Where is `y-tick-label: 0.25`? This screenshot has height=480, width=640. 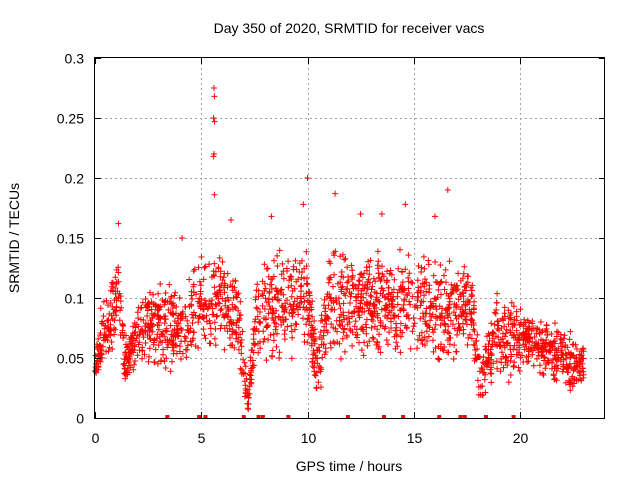 y-tick-label: 0.25 is located at coordinates (70, 119).